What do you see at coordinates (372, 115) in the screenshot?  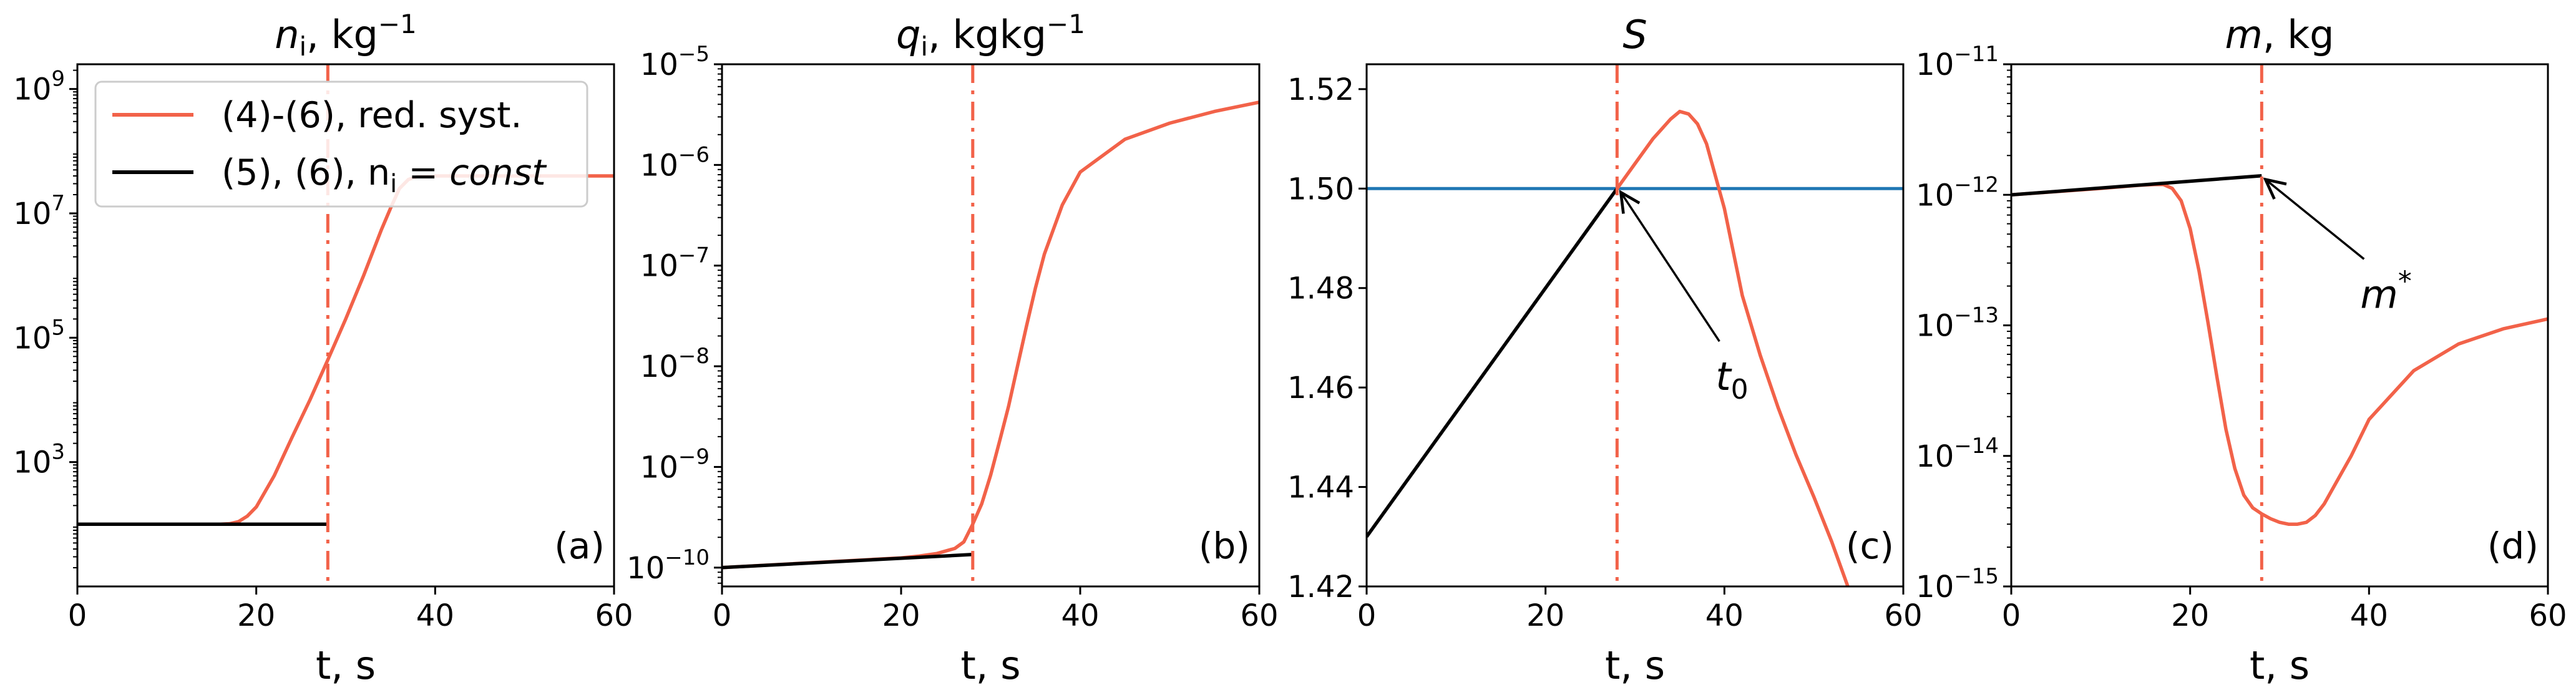 I see `legend-entry-label: (4)-(6), red. syst.` at bounding box center [372, 115].